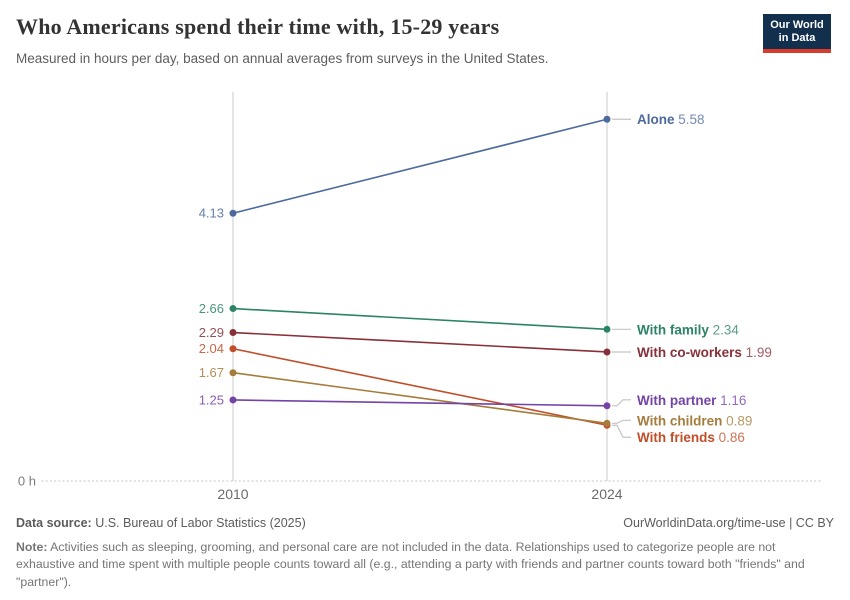 This screenshot has height=600, width=850. I want to click on series-point-with-co-workers-start, so click(233, 333).